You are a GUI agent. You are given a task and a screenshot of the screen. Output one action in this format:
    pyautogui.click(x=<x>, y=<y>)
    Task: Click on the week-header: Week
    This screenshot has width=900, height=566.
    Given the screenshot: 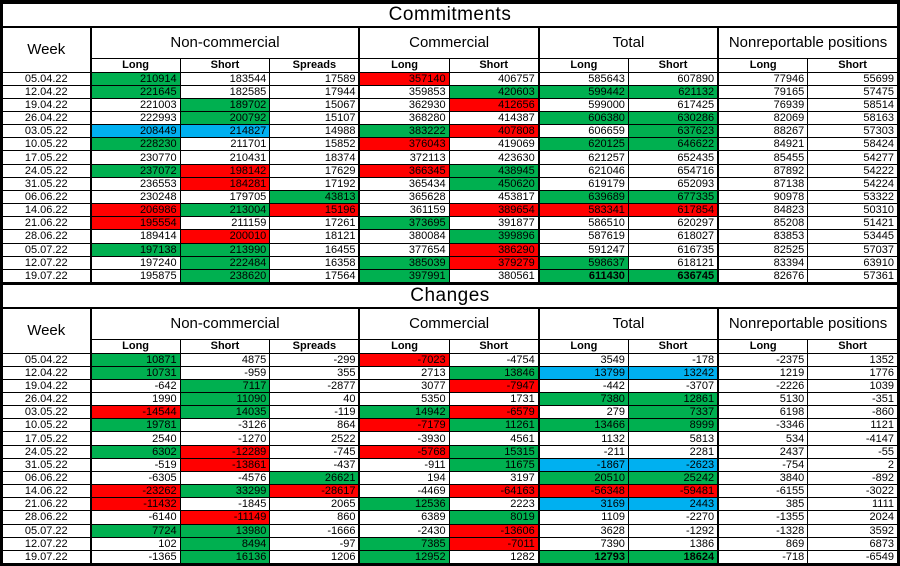 What is the action you would take?
    pyautogui.click(x=46, y=49)
    